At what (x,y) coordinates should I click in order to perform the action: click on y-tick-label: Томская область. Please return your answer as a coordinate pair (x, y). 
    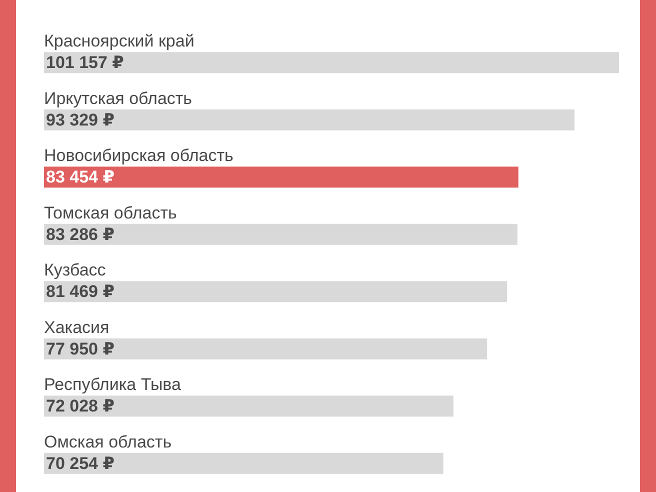
    Looking at the image, I should click on (110, 212).